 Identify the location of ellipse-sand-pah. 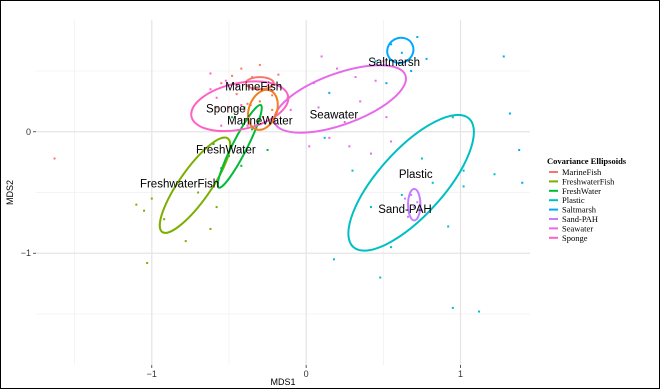
(414, 204).